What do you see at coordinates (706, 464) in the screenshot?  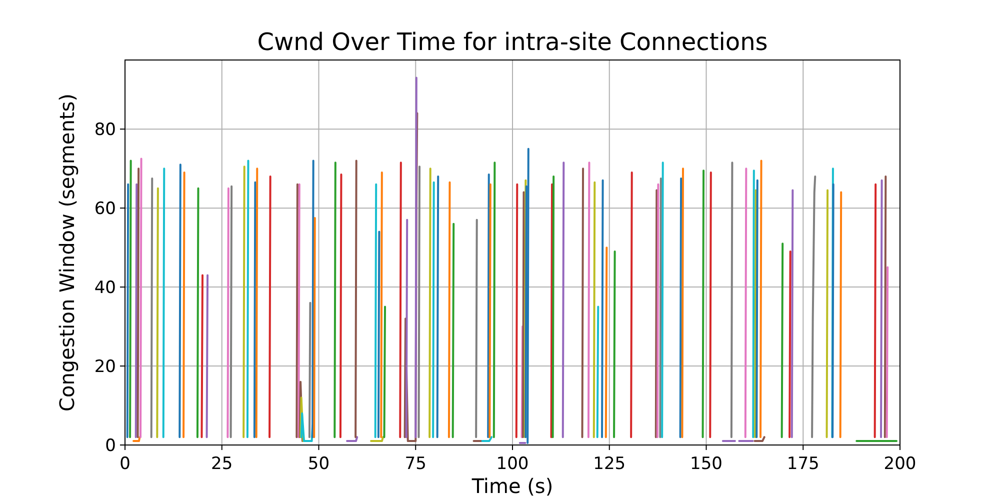 I see `x-tick-label: 150` at bounding box center [706, 464].